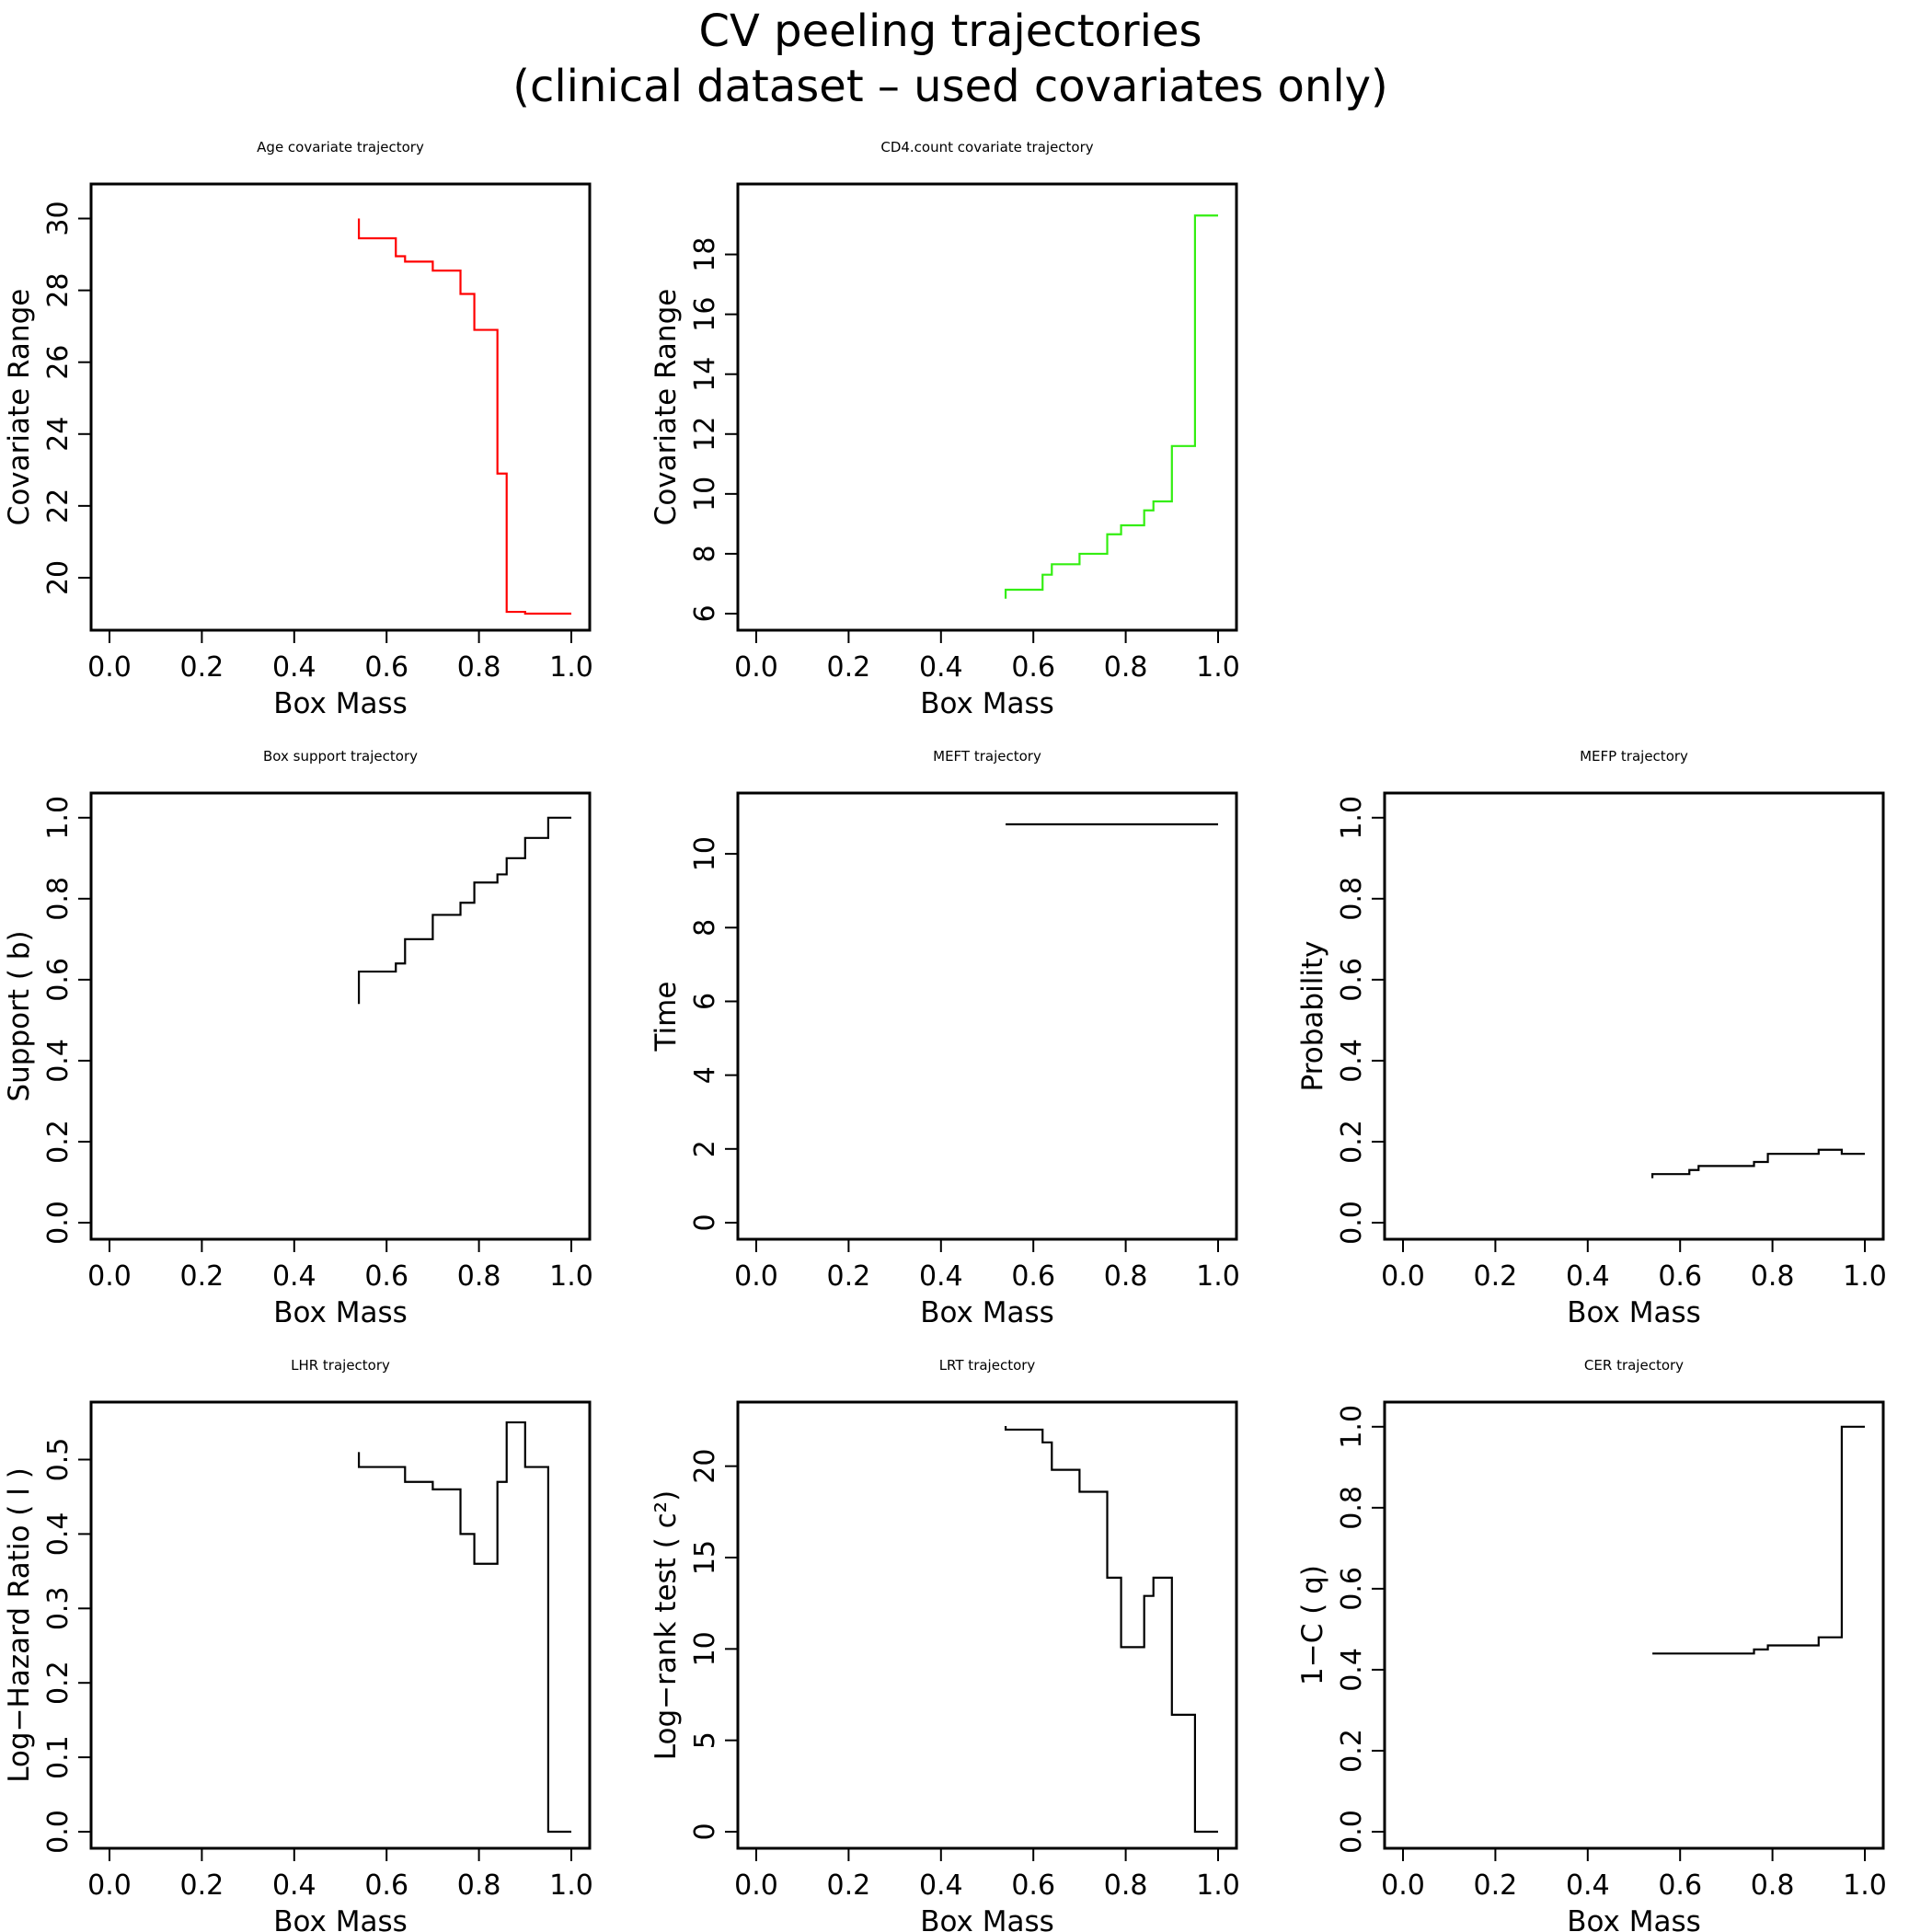  What do you see at coordinates (340, 1365) in the screenshot?
I see `panel-title: LHR trajectory` at bounding box center [340, 1365].